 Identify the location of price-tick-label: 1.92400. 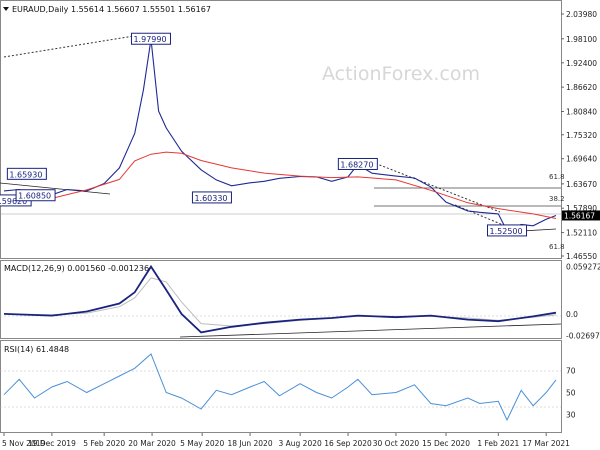
(581, 63).